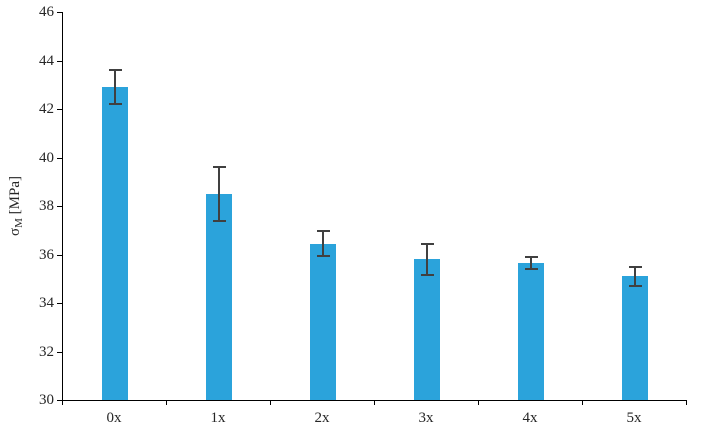 The height and width of the screenshot is (443, 701). Describe the element at coordinates (46, 60) in the screenshot. I see `y-tick-label: 44` at that location.